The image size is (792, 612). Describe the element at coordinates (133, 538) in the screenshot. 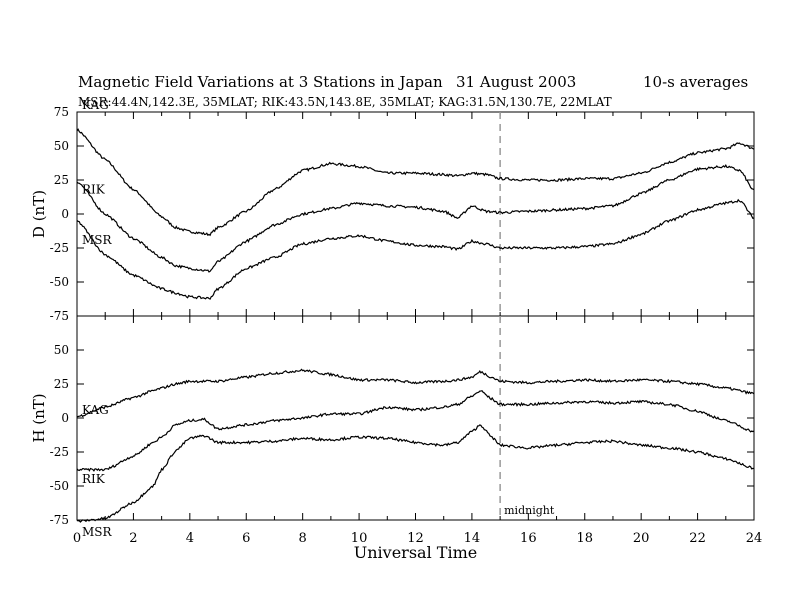

I see `x-tick-label: 2` at that location.